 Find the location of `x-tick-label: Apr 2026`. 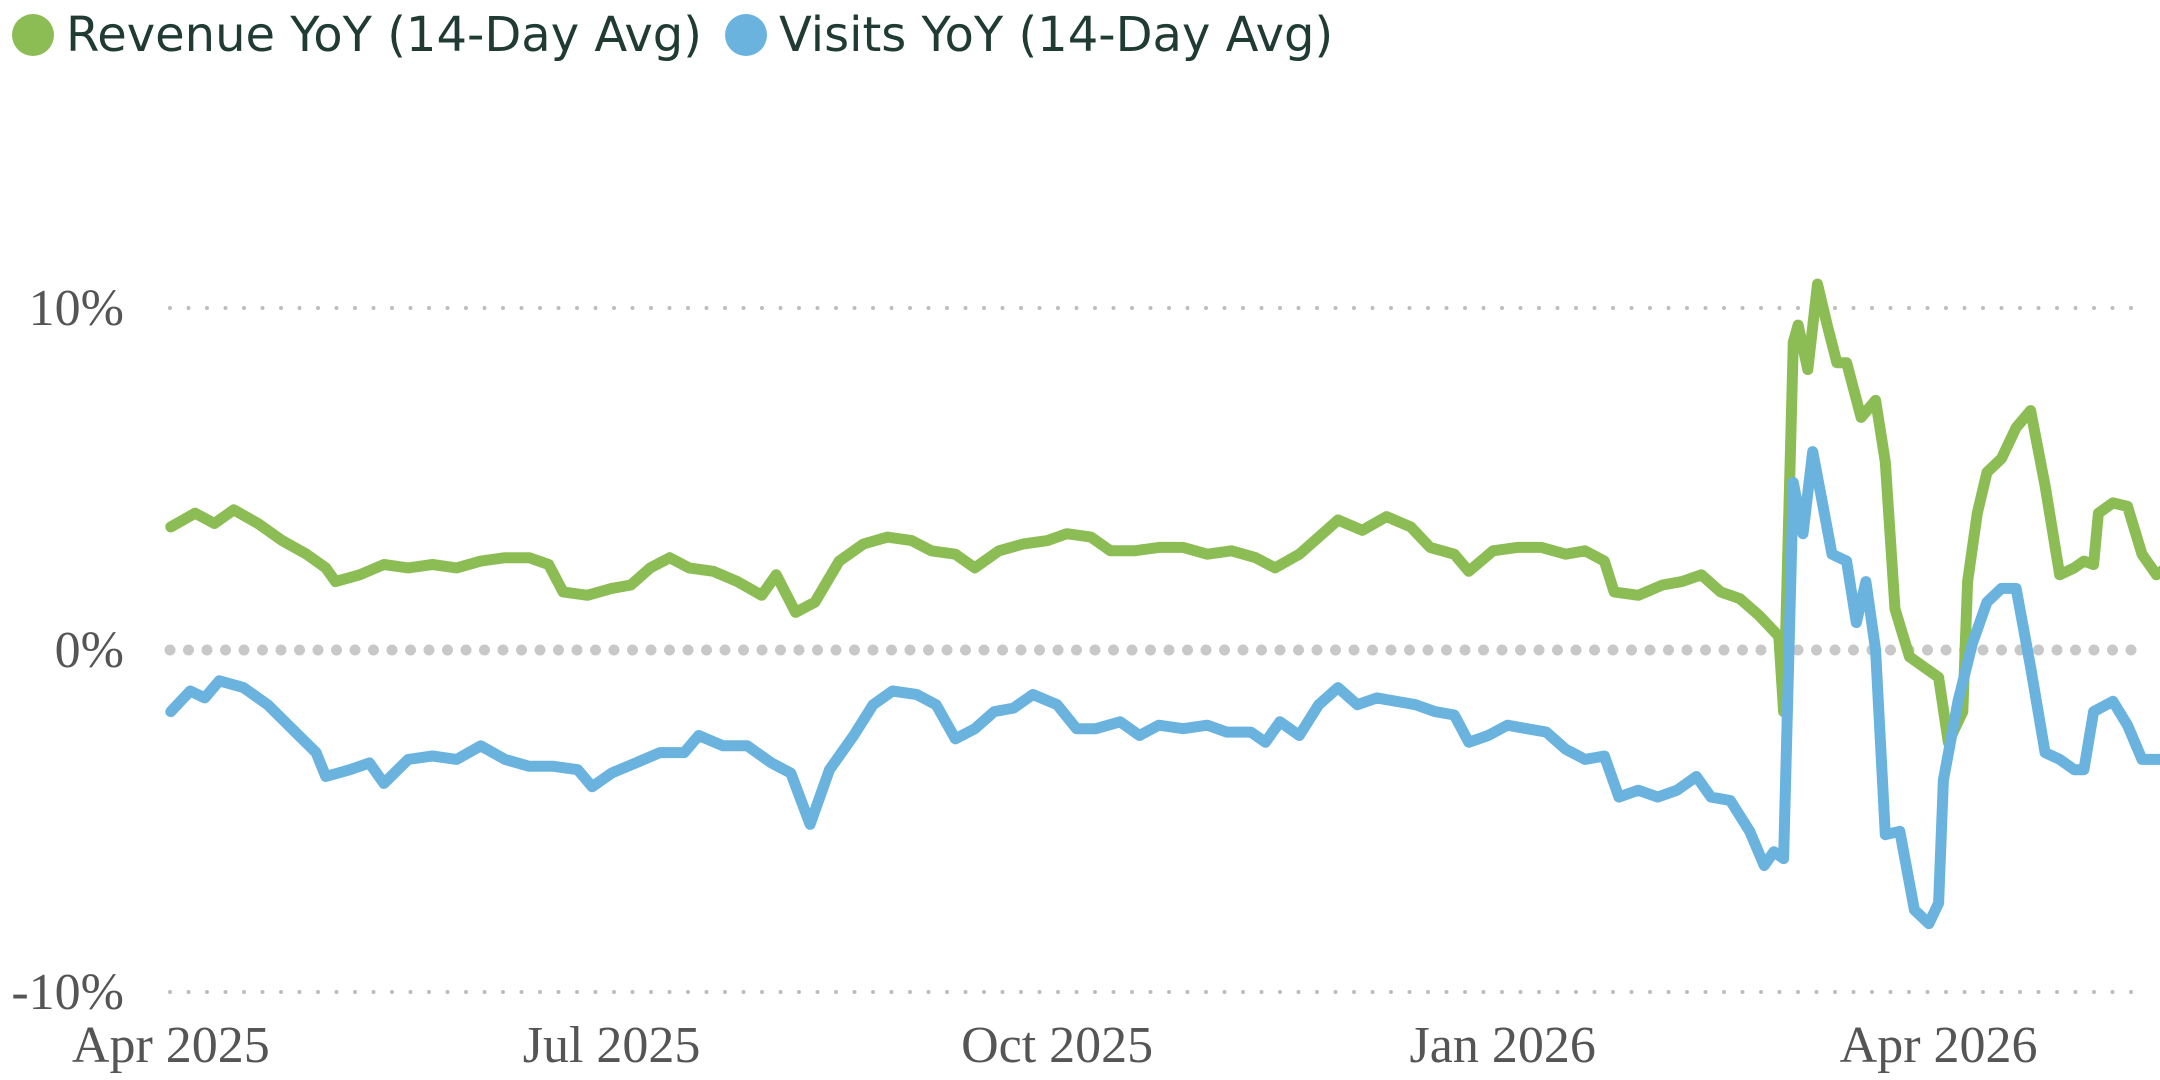

x-tick-label: Apr 2026 is located at coordinates (1939, 1045).